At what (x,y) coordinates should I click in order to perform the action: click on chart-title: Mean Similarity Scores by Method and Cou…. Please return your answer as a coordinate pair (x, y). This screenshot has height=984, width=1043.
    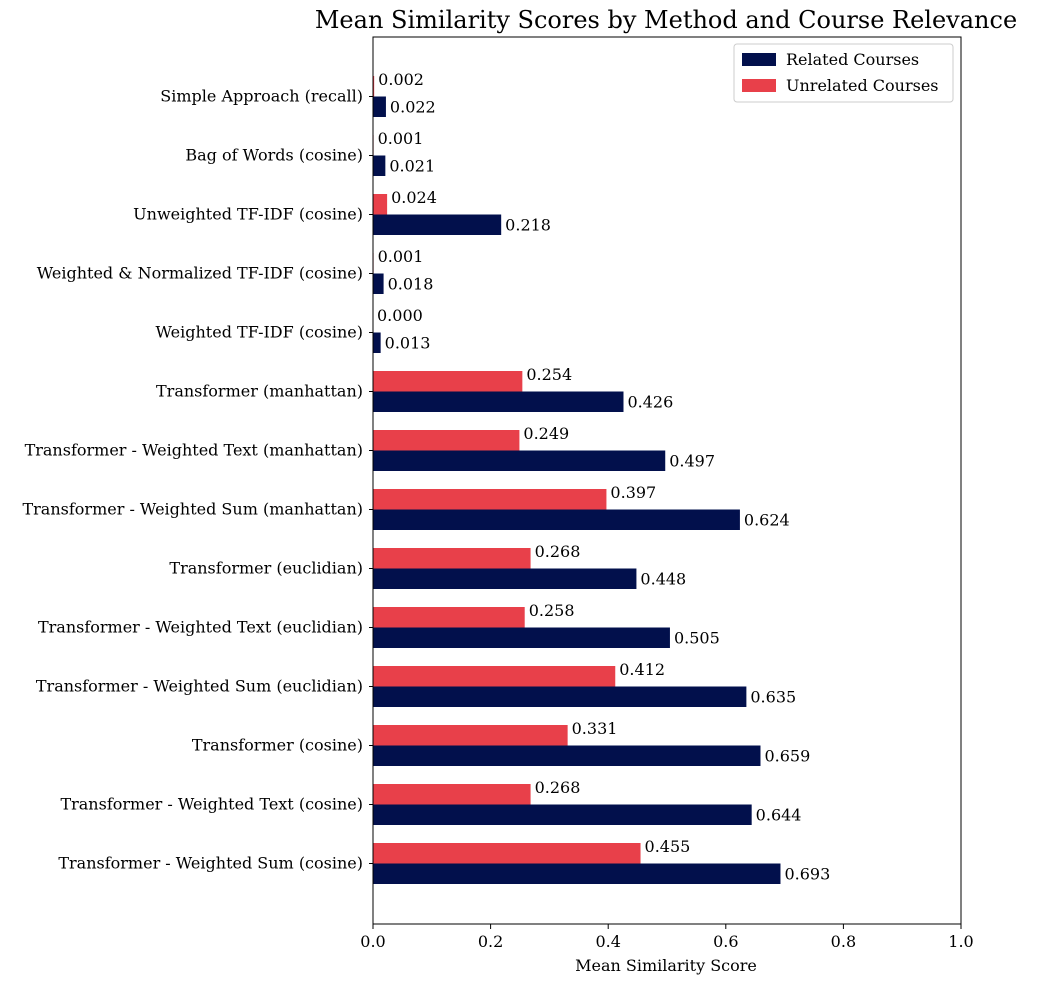
    Looking at the image, I should click on (666, 20).